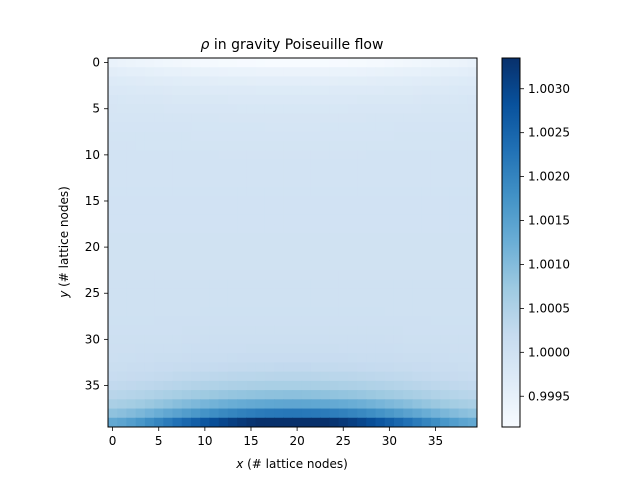  Describe the element at coordinates (276, 437) in the screenshot. I see `x-axis: 0 5 10 15 20 25 30 35` at that location.